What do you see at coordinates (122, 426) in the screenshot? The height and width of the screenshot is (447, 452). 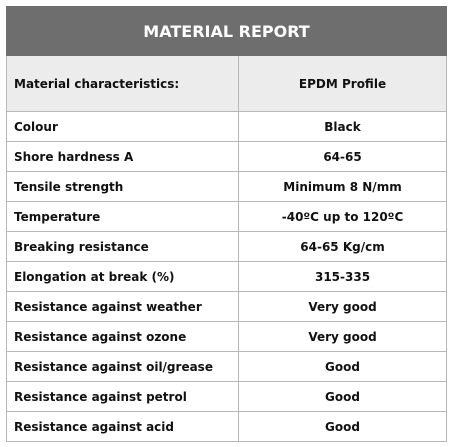 I see `property-name: Resistance against acid` at bounding box center [122, 426].